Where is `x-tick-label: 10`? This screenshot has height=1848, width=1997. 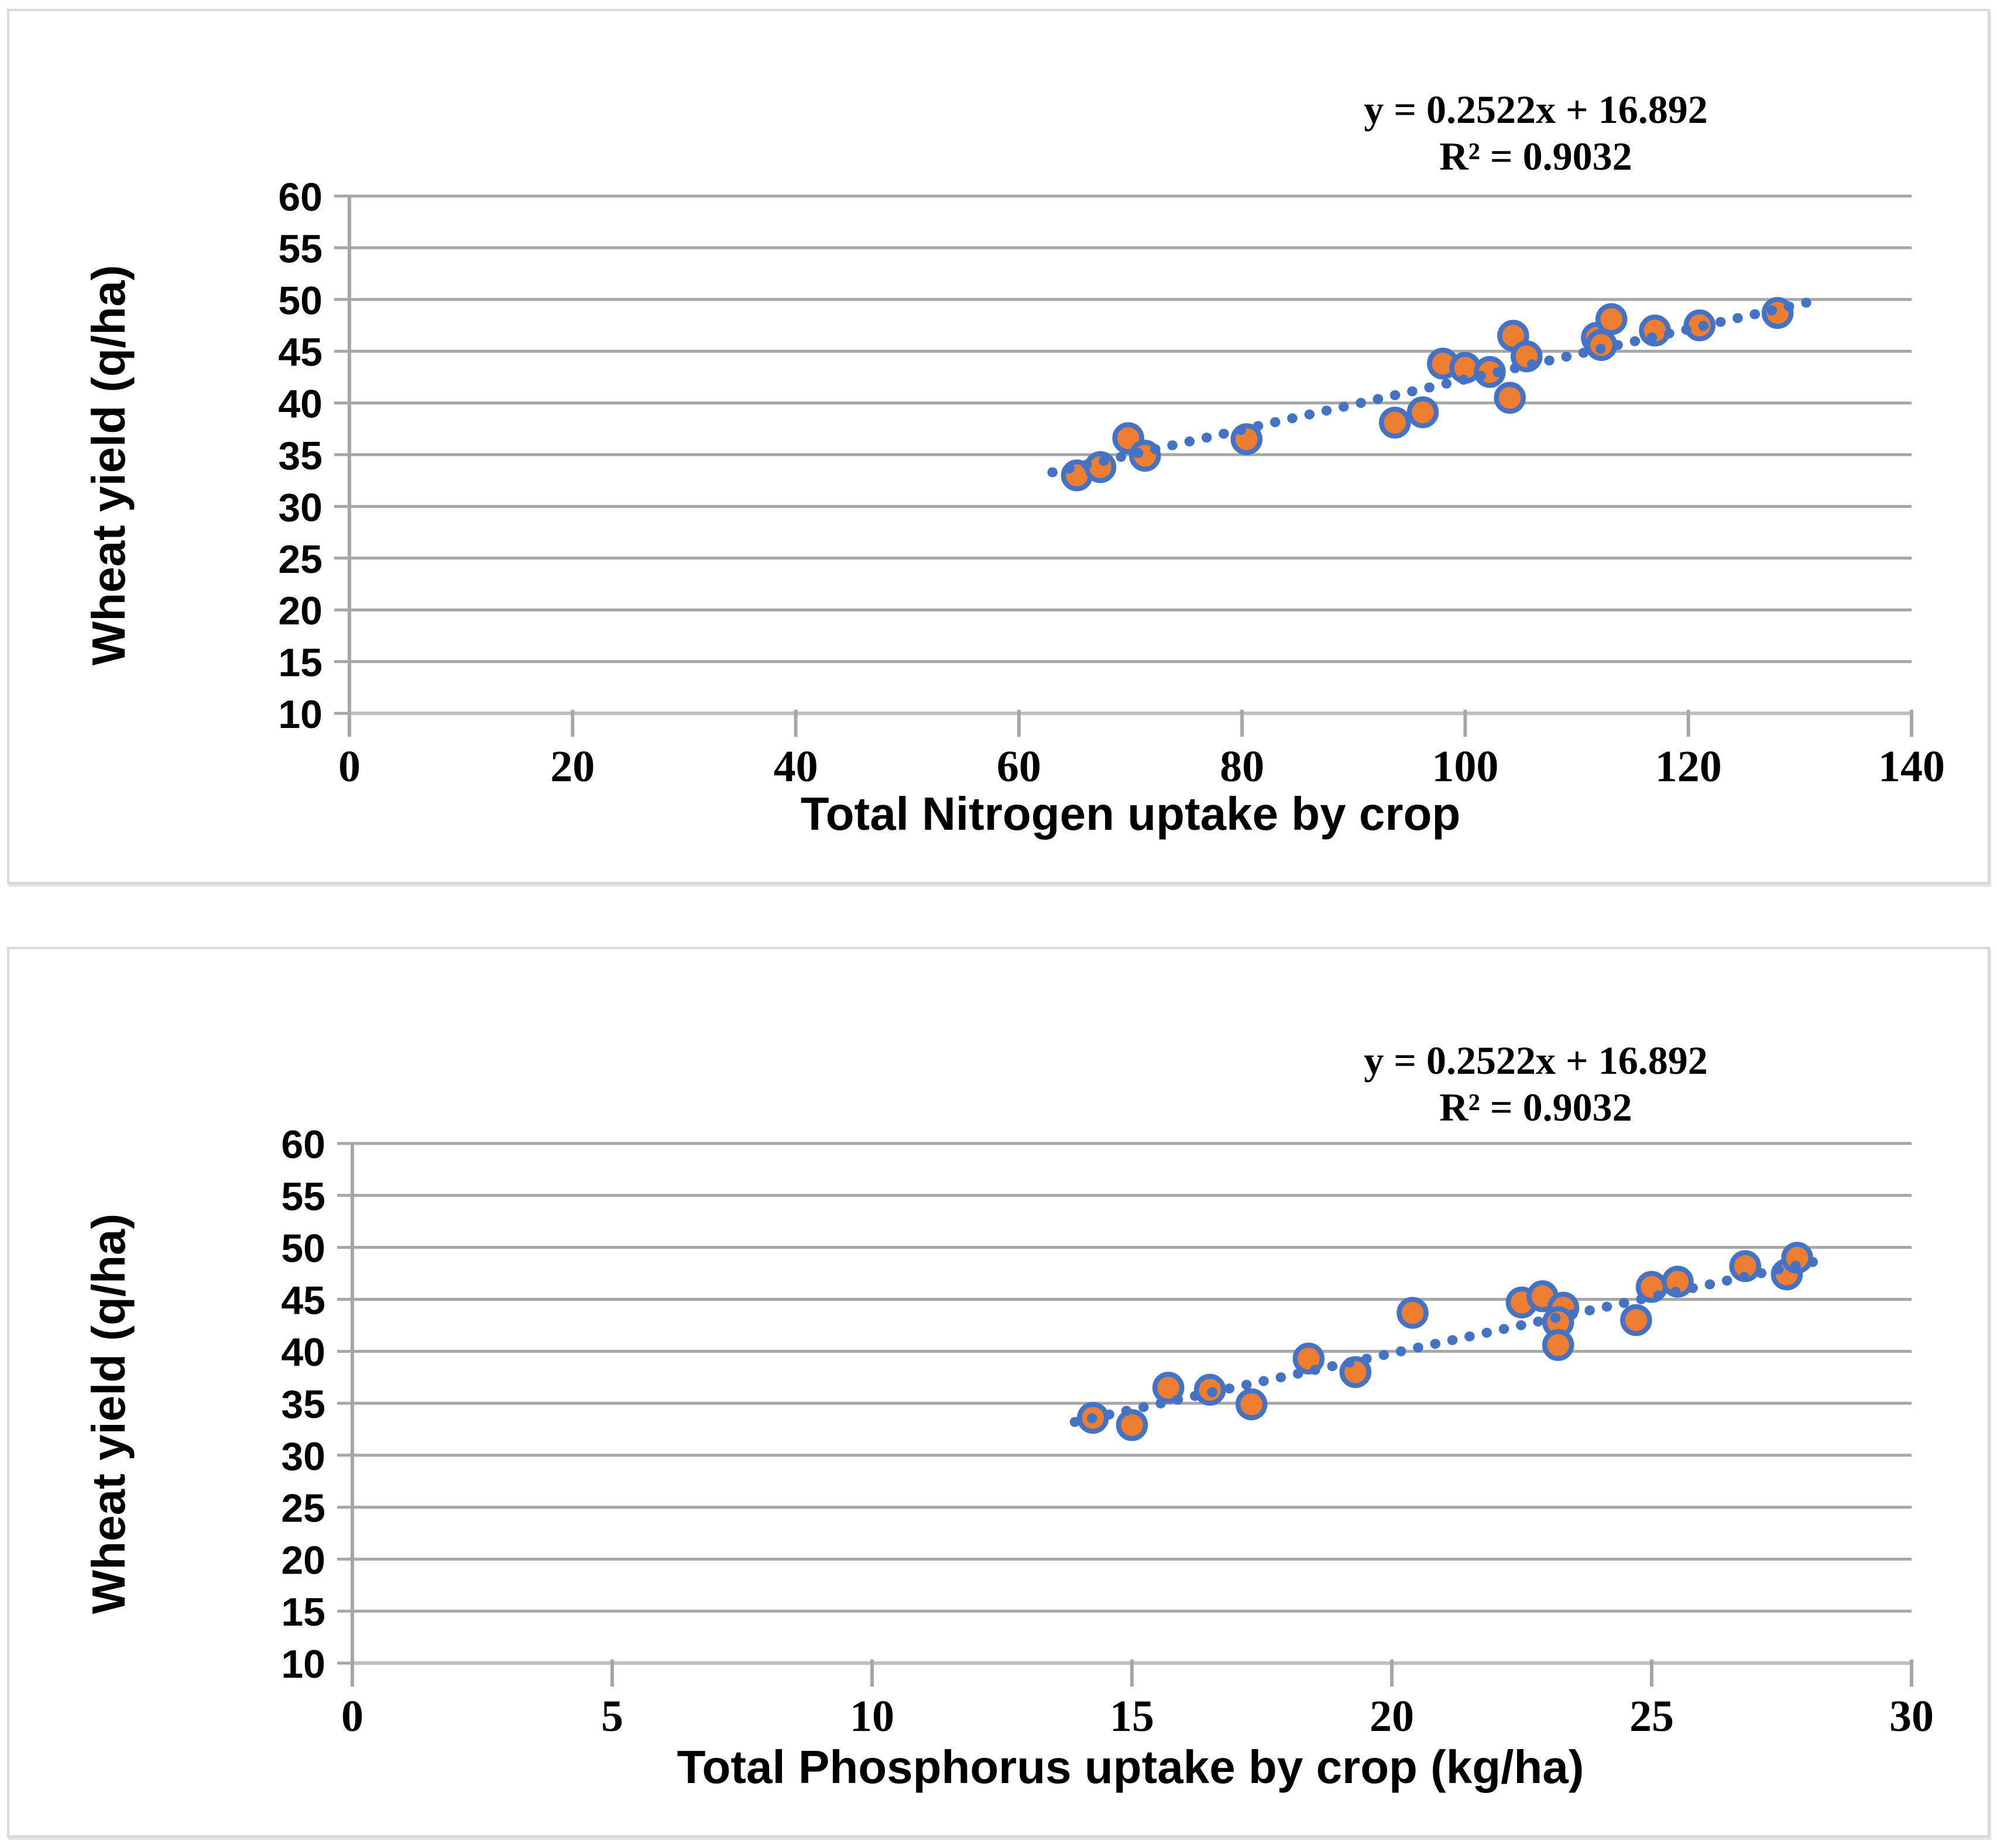
x-tick-label: 10 is located at coordinates (872, 1717).